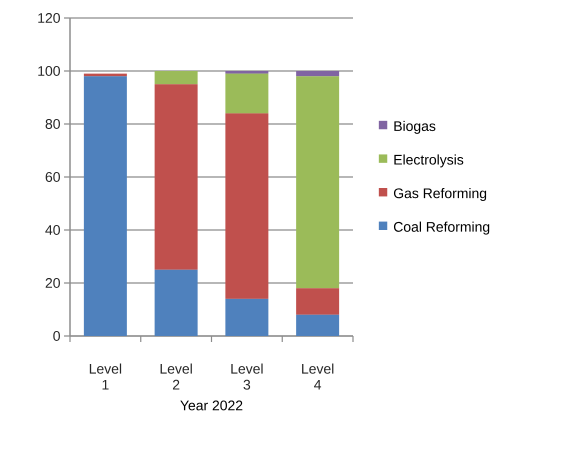  Describe the element at coordinates (211, 405) in the screenshot. I see `x-axis-title: Year 2022` at that location.